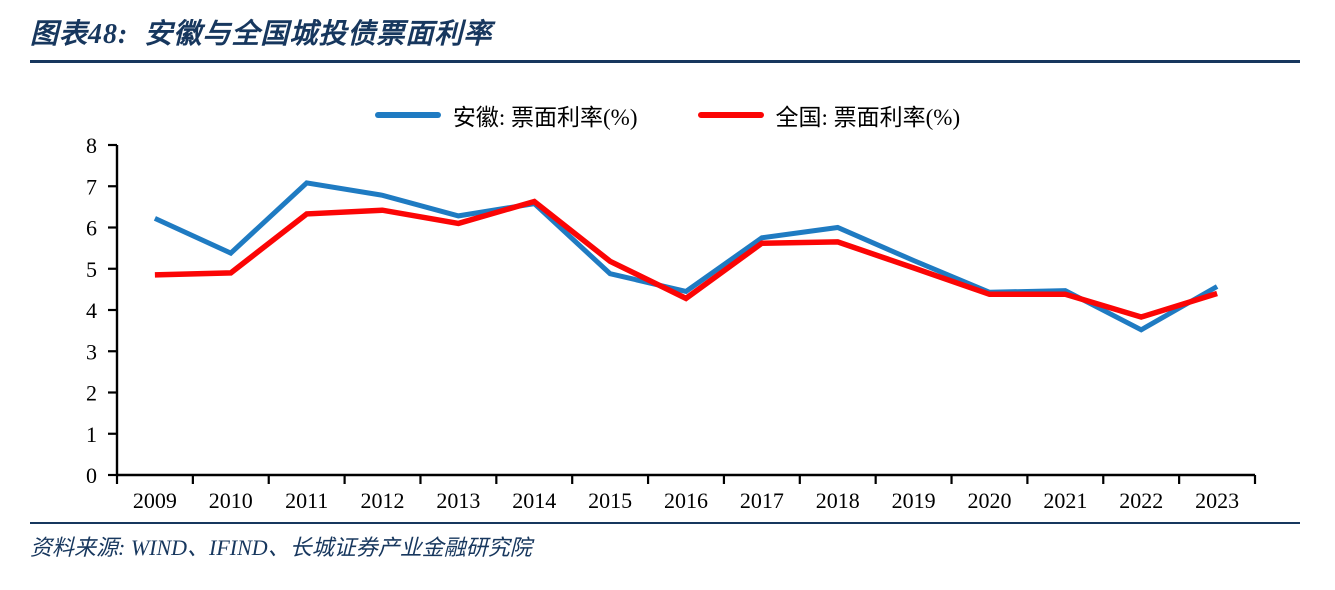  Describe the element at coordinates (155, 500) in the screenshot. I see `x-tick-label: 2009` at that location.